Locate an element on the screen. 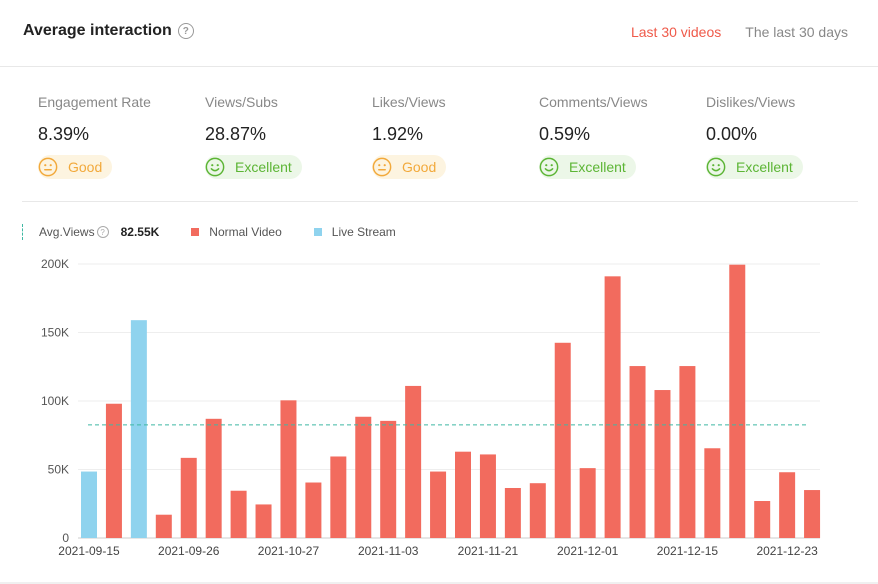  section-title: Average interaction is located at coordinates (97, 30).